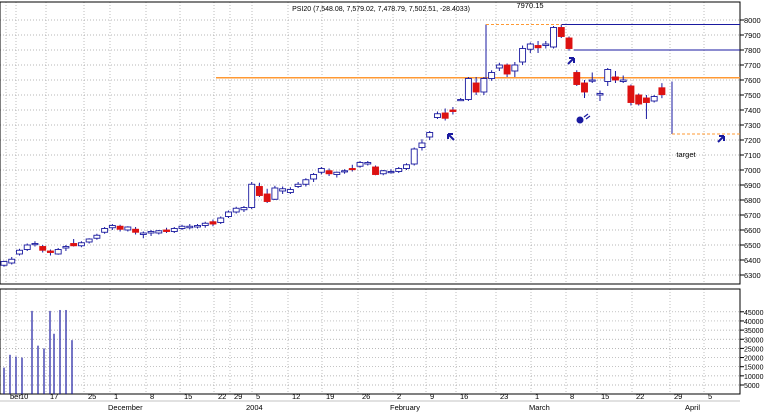  What do you see at coordinates (330, 396) in the screenshot?
I see `date-tick-label: 19` at bounding box center [330, 396].